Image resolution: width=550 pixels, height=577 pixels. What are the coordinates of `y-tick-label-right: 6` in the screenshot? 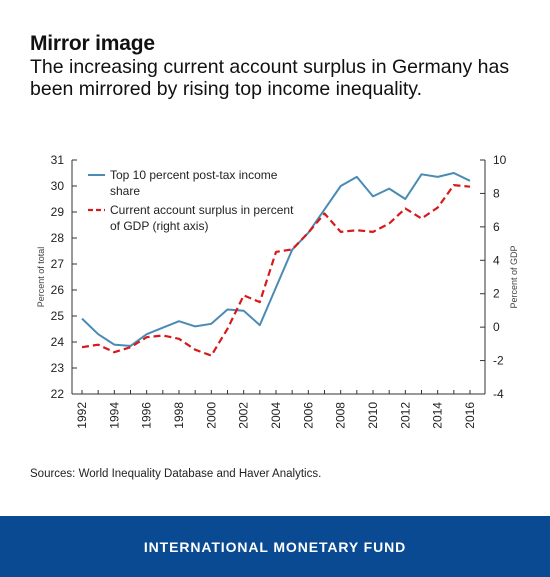 It's located at (496, 227).